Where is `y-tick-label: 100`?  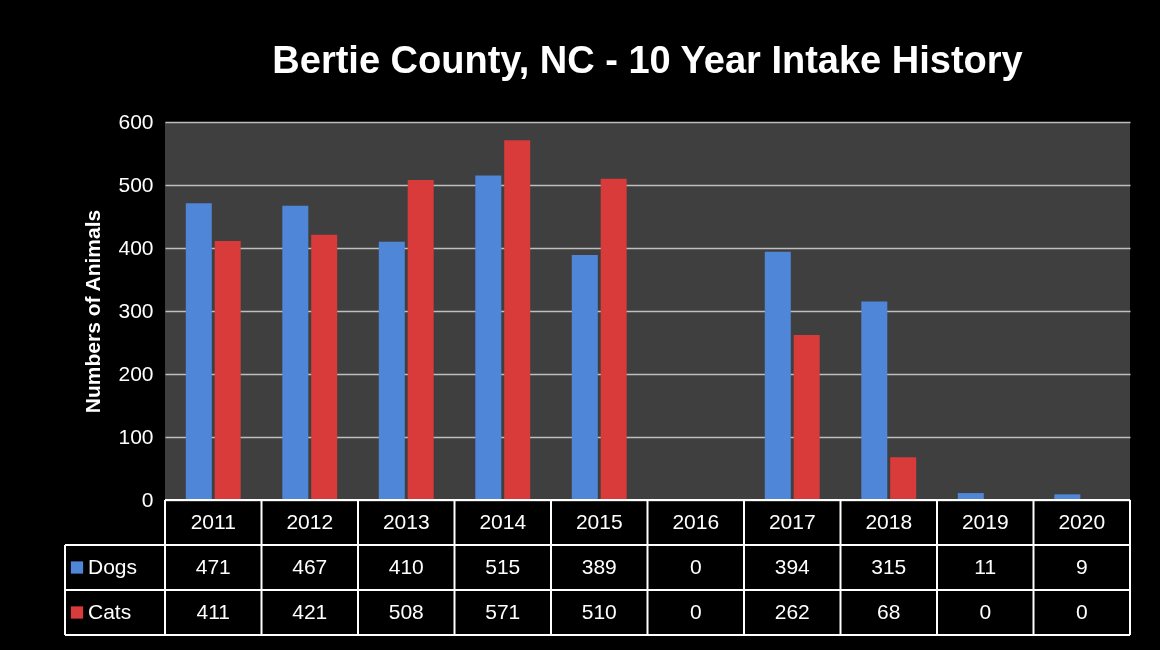 y-tick-label: 100 is located at coordinates (136, 436).